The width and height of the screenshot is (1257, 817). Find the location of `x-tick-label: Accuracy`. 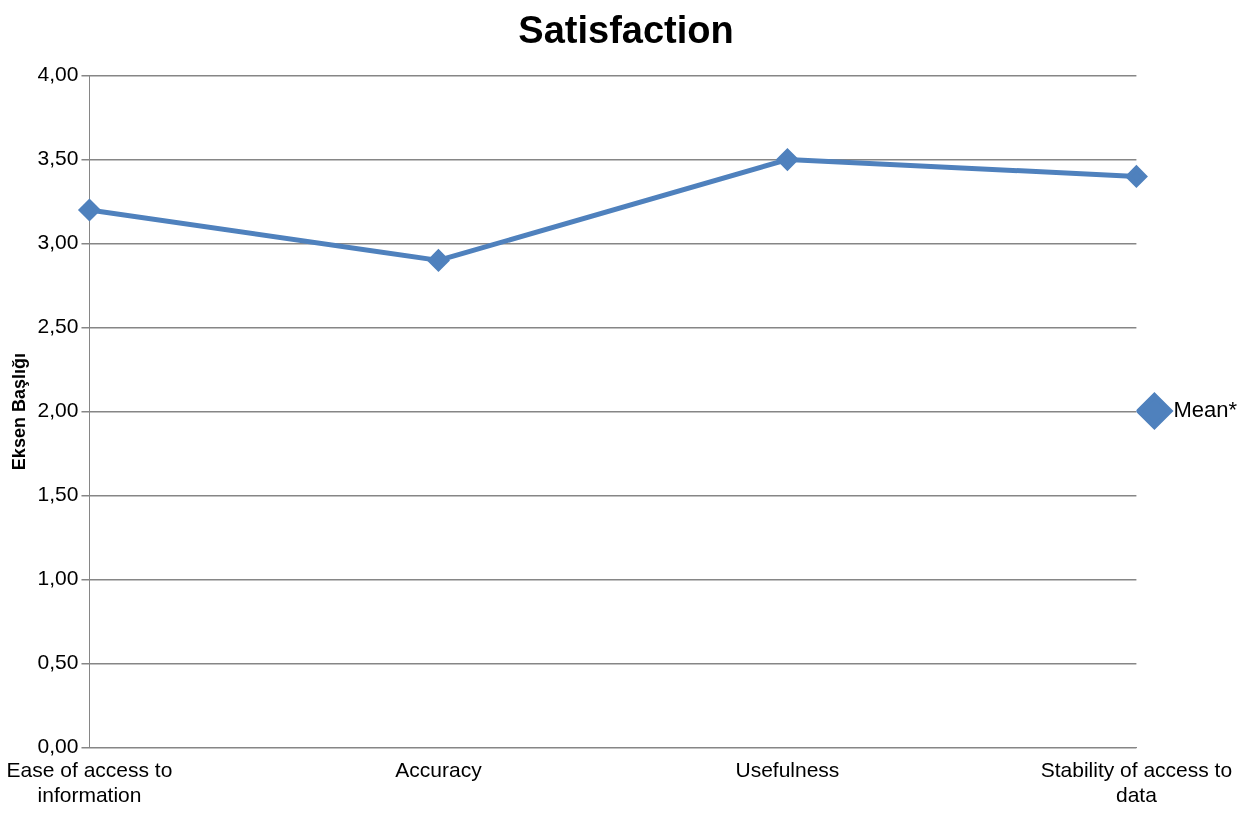

x-tick-label: Accuracy is located at coordinates (439, 769).